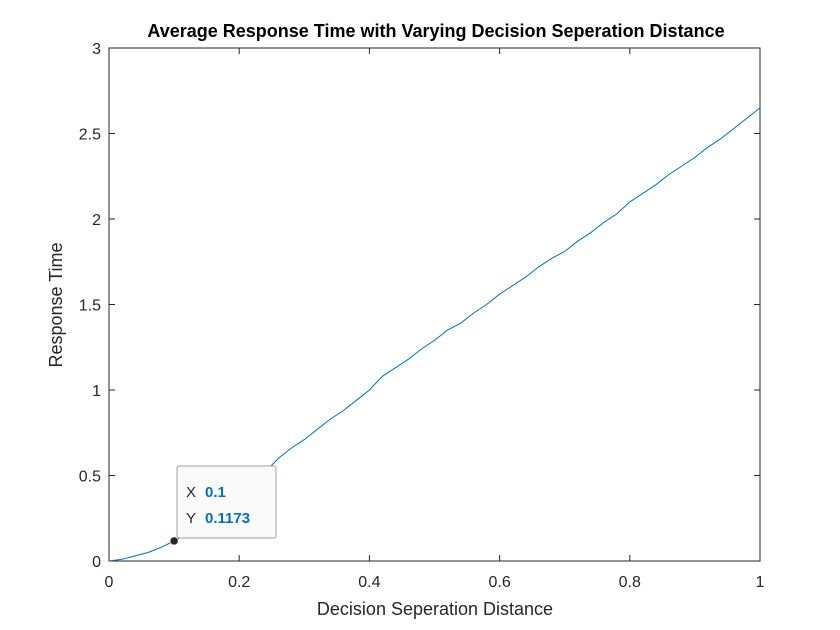 This screenshot has width=840, height=630. What do you see at coordinates (174, 541) in the screenshot?
I see `data-tip-marker` at bounding box center [174, 541].